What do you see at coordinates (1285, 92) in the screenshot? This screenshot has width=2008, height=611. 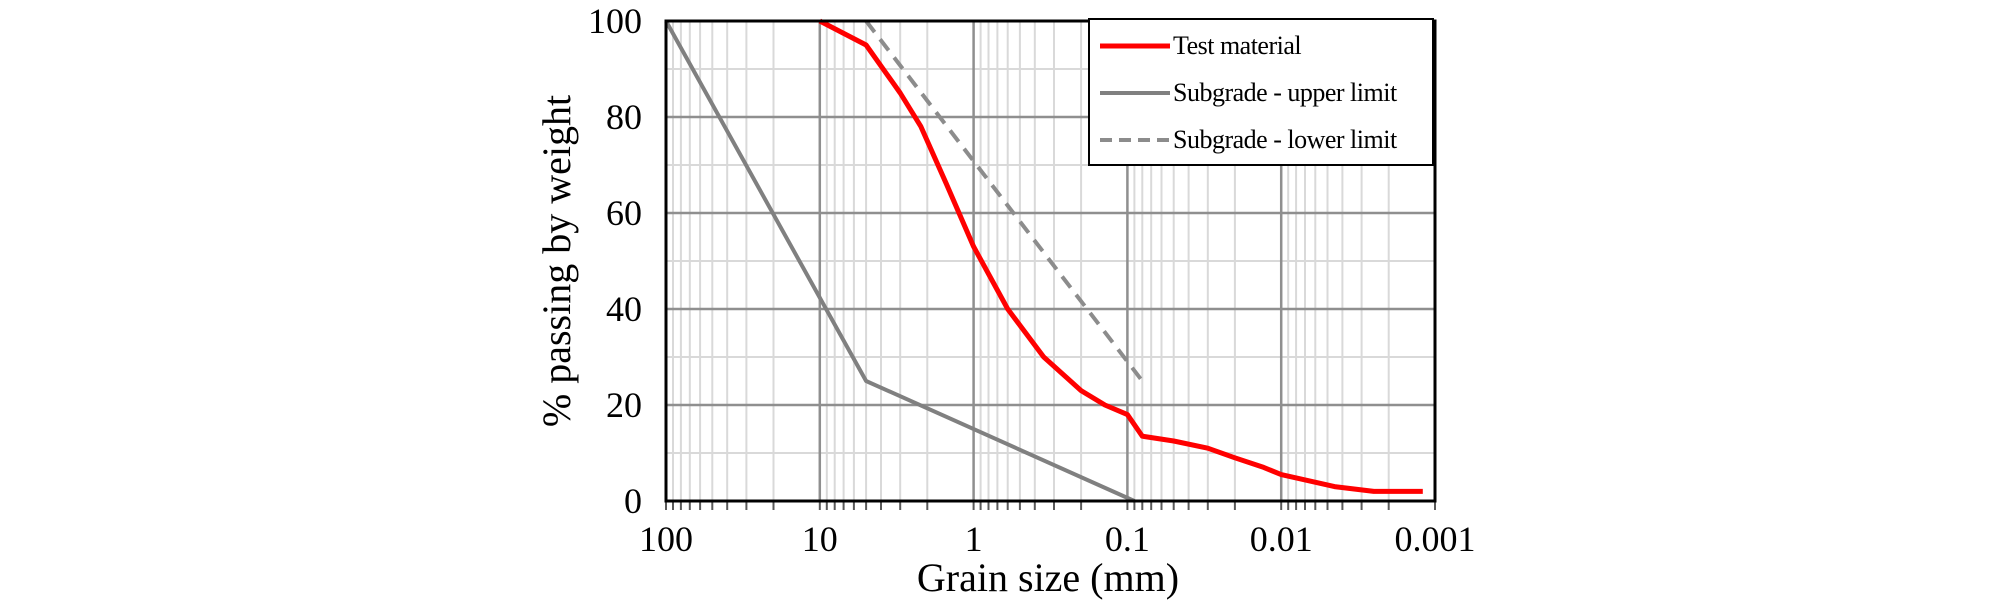 I see `legend-label: Subgrade - upper limit` at bounding box center [1285, 92].